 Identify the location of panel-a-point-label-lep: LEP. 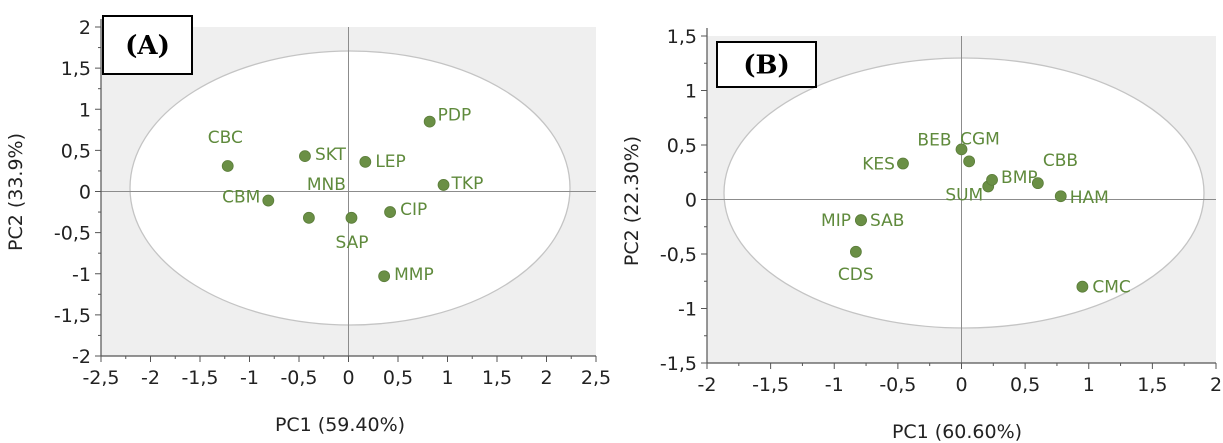
(390, 162).